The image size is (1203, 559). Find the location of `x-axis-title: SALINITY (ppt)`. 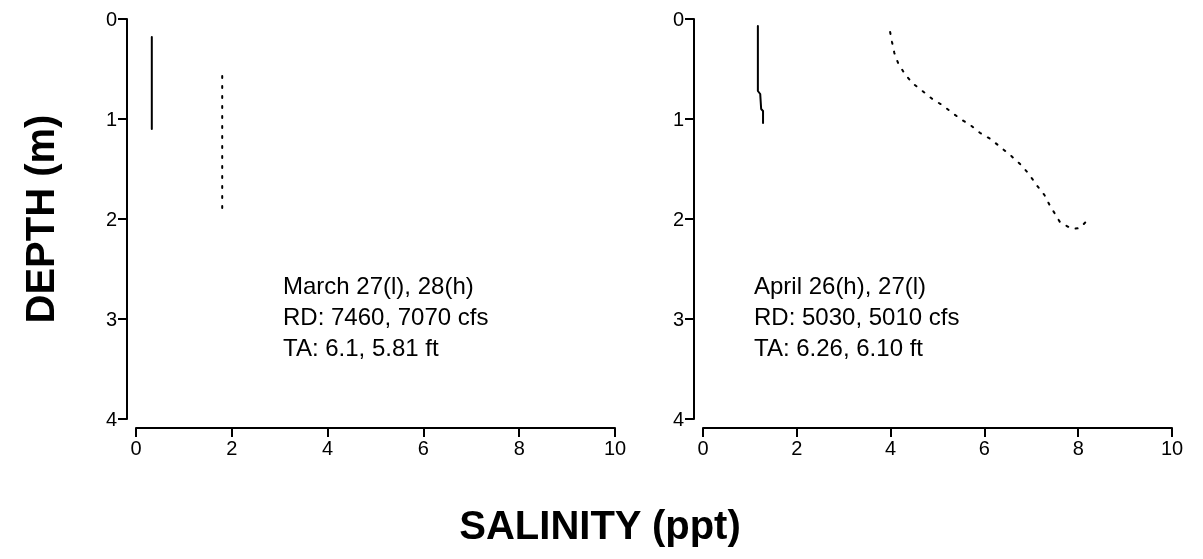

x-axis-title: SALINITY (ppt) is located at coordinates (600, 525).